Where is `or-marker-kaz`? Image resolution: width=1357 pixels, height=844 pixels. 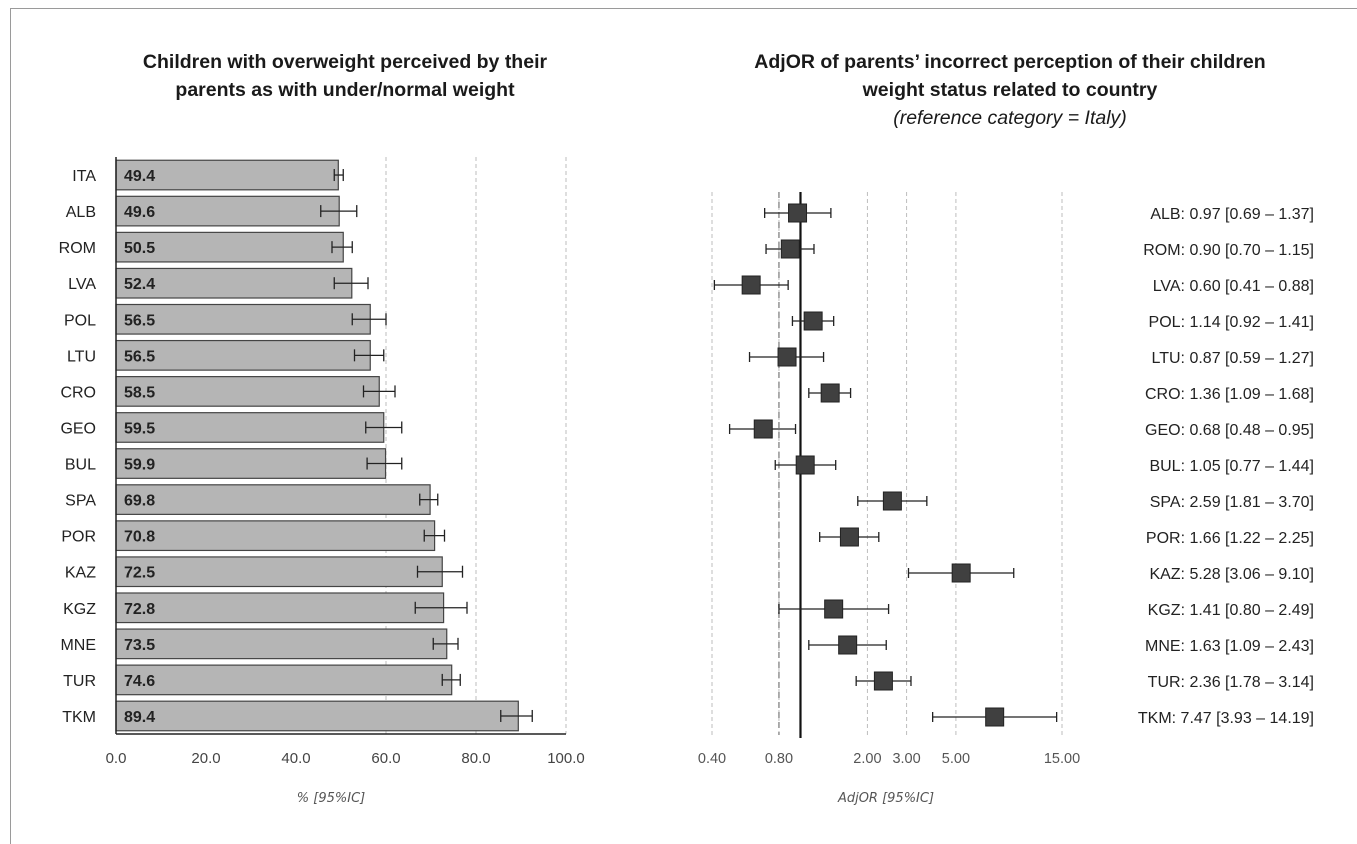
or-marker-kaz is located at coordinates (961, 573).